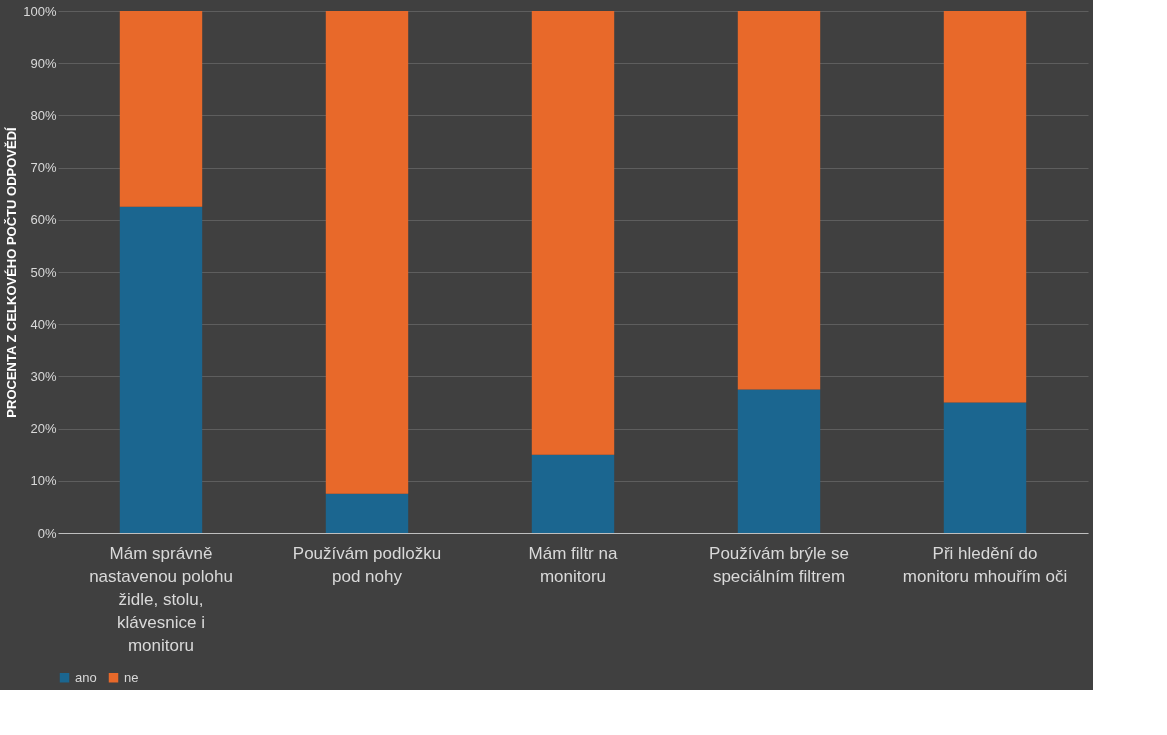 This screenshot has height=735, width=1167. What do you see at coordinates (131, 677) in the screenshot?
I see `legend-label: ne` at bounding box center [131, 677].